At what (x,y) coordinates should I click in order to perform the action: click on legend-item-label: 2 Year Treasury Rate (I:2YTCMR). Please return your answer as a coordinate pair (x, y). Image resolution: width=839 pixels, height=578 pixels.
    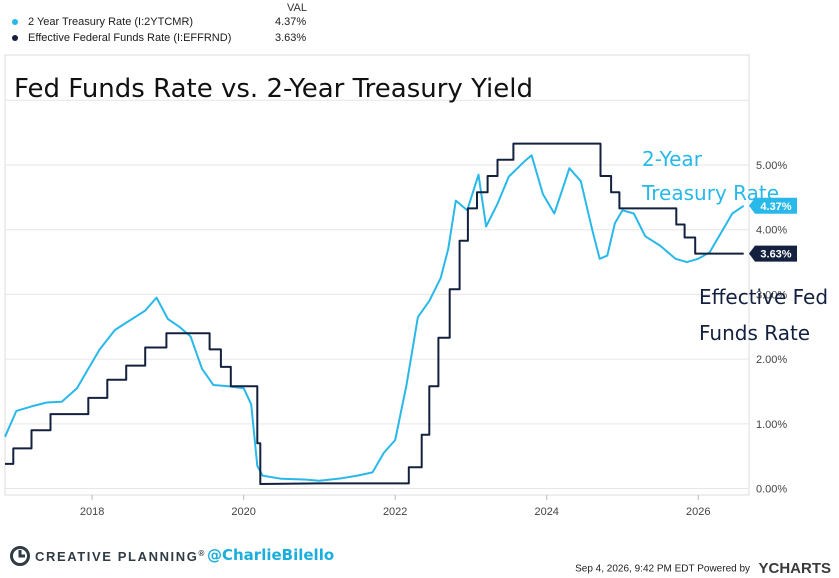
    Looking at the image, I should click on (111, 22).